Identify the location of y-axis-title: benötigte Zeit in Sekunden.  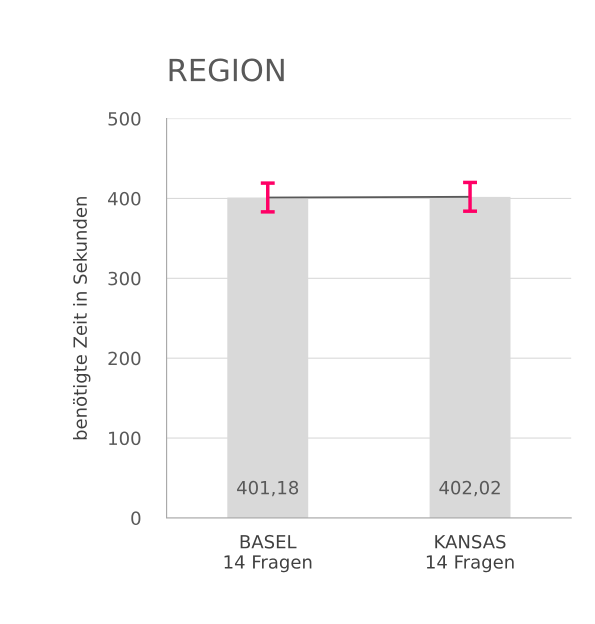
(81, 318).